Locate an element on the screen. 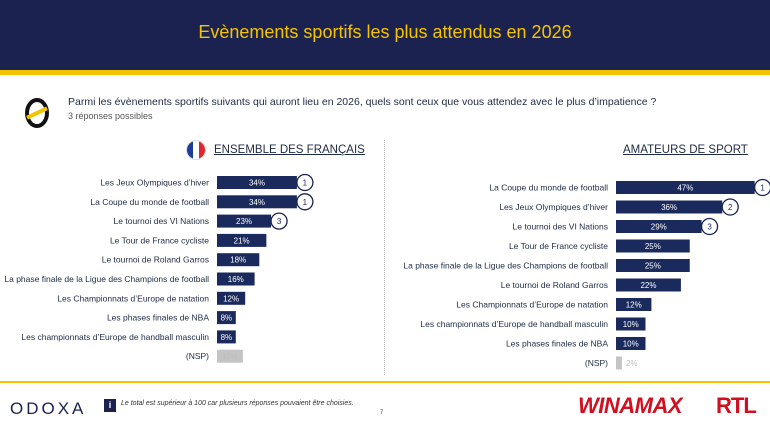 The height and width of the screenshot is (429, 770). footer-line is located at coordinates (385, 382).